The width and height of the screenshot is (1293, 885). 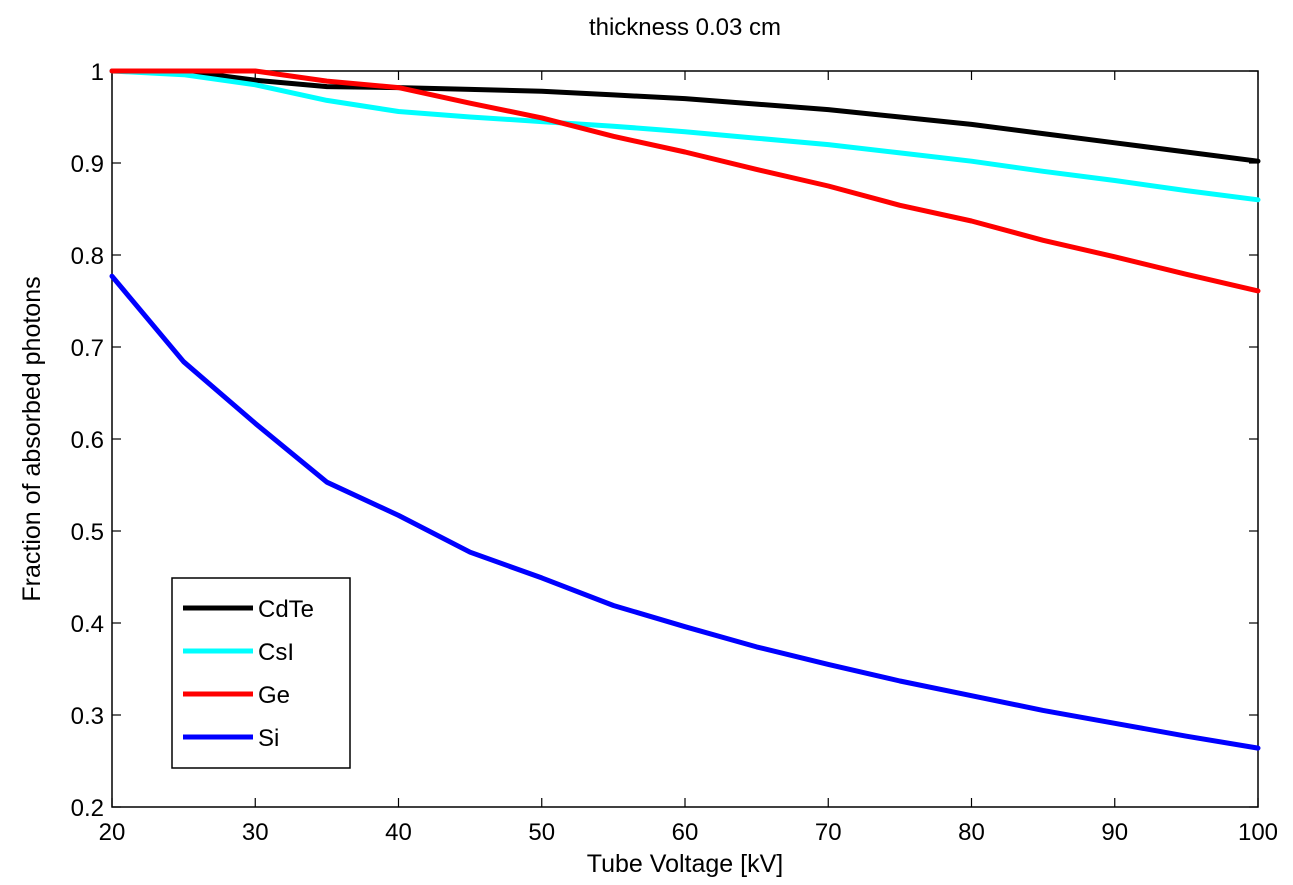 I want to click on series-line-cdte, so click(x=685, y=116).